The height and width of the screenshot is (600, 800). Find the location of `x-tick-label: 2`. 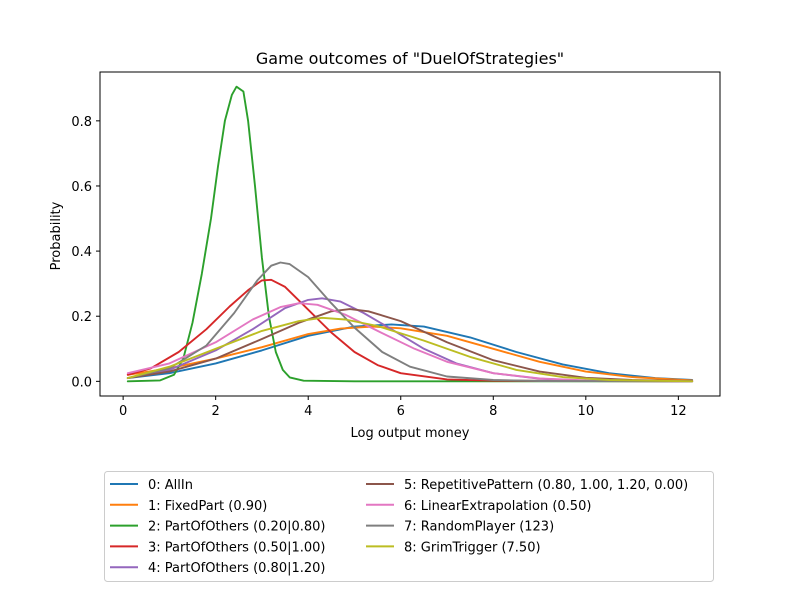

x-tick-label: 2 is located at coordinates (216, 411).